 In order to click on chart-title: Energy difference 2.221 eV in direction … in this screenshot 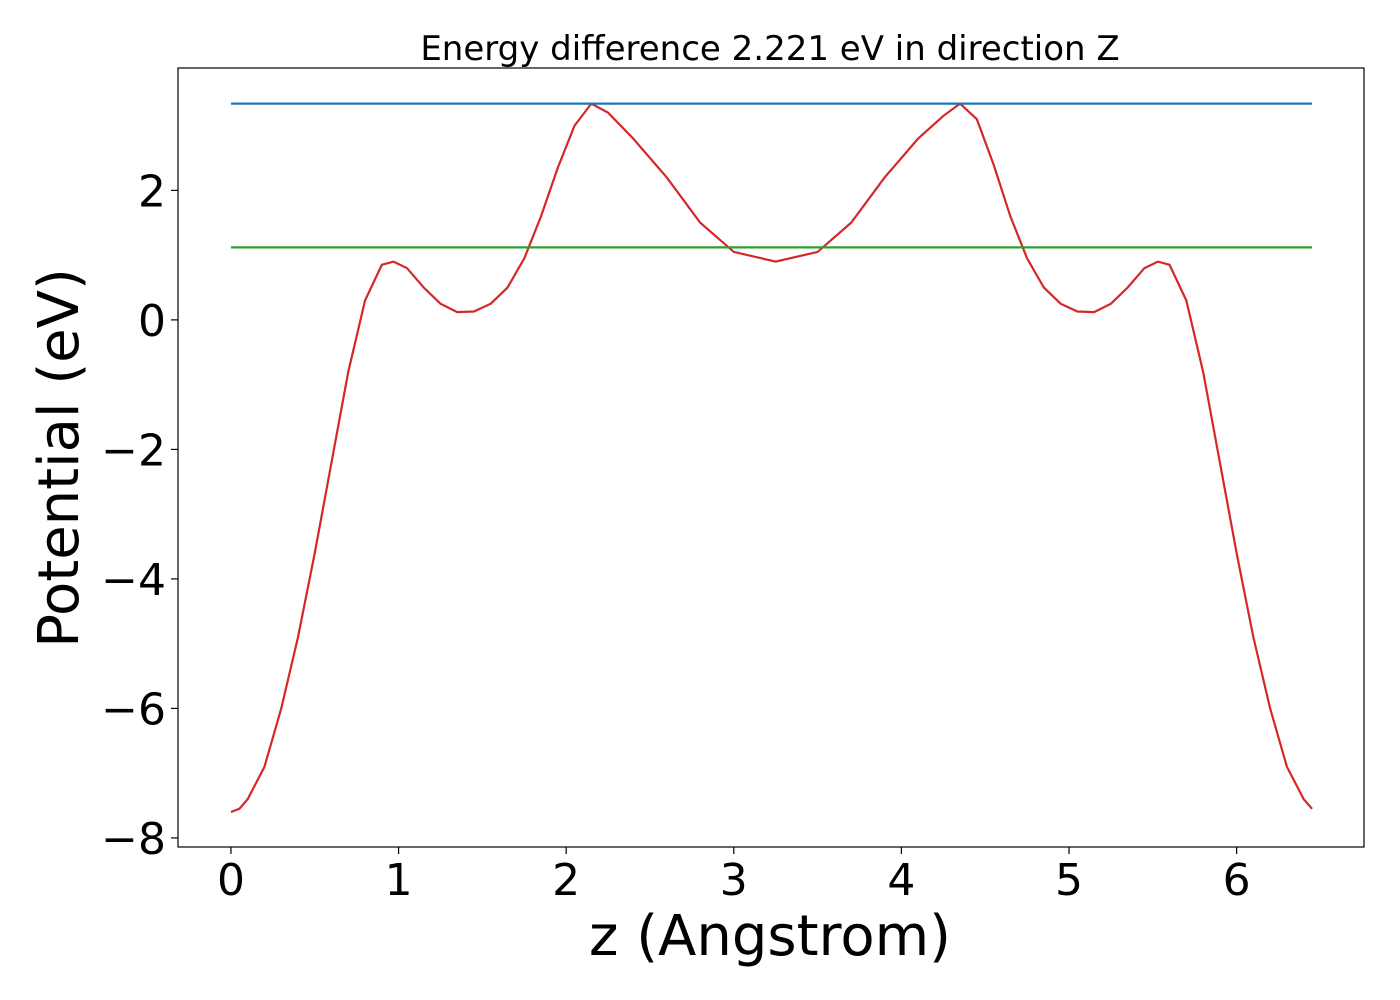, I will do `click(769, 49)`.